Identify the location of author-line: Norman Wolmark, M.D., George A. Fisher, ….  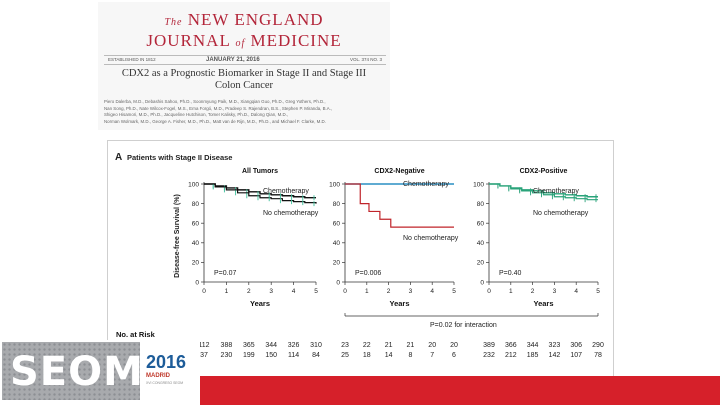
(215, 121).